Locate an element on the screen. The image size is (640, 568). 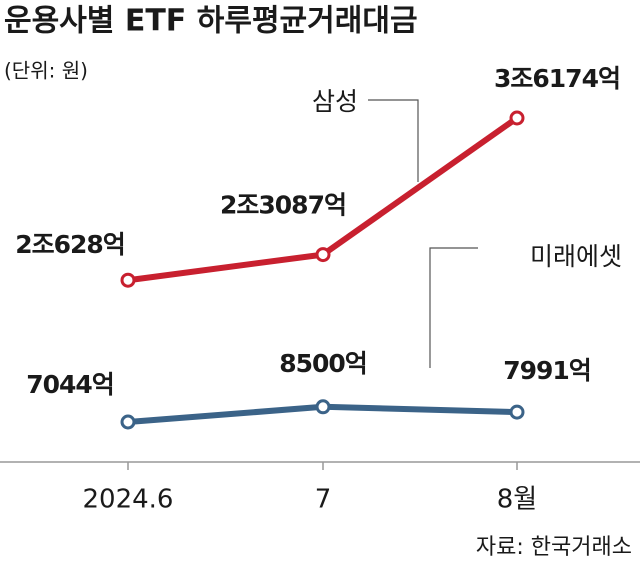
value-label: 2조3087억 is located at coordinates (283, 205).